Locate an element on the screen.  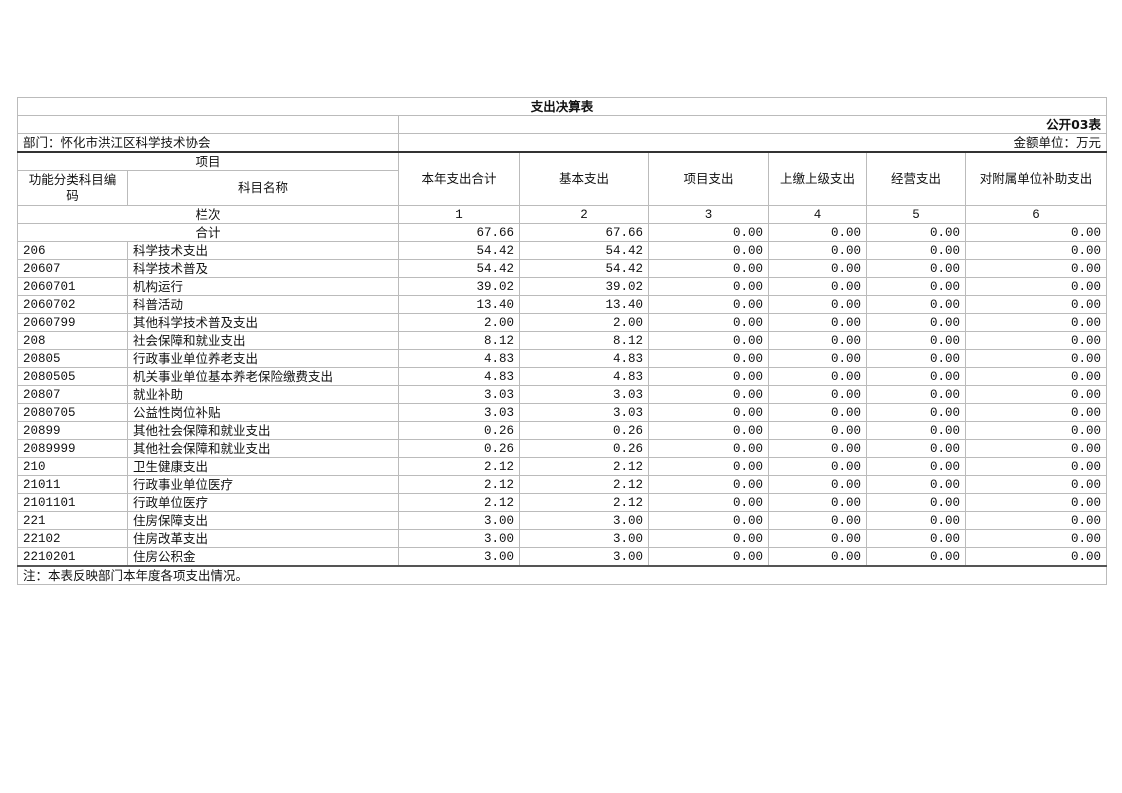
subject-name: 卫生健康支出 is located at coordinates (263, 466).